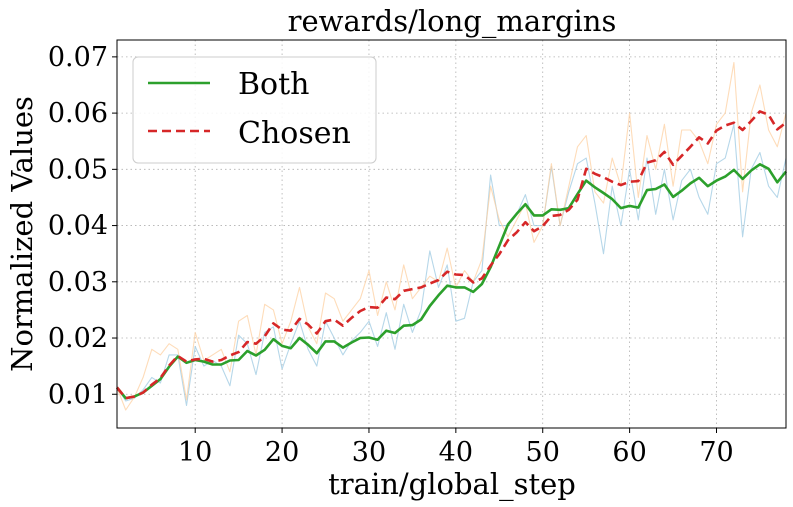 The width and height of the screenshot is (793, 507). I want to click on x-tick-label: 60, so click(629, 452).